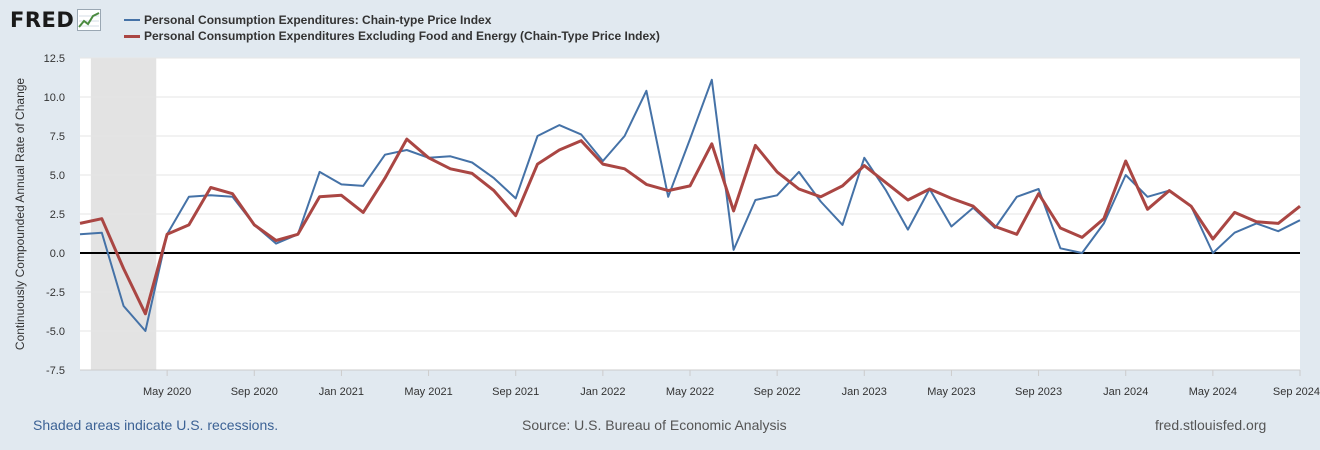 Image resolution: width=1320 pixels, height=450 pixels. What do you see at coordinates (132, 20) in the screenshot?
I see `legend-swatch-pce` at bounding box center [132, 20].